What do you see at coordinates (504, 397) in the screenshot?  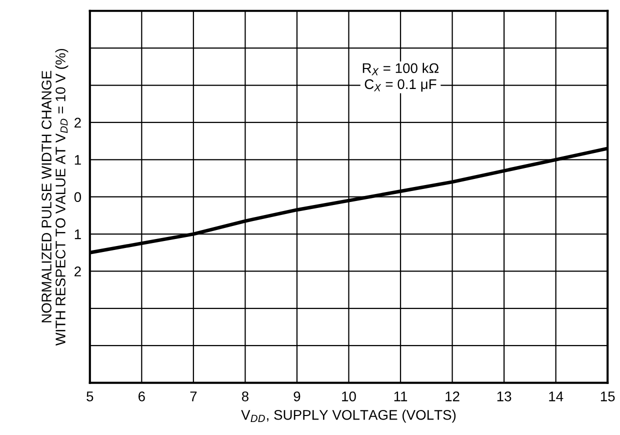 I see `x-tick-label: 13` at bounding box center [504, 397].